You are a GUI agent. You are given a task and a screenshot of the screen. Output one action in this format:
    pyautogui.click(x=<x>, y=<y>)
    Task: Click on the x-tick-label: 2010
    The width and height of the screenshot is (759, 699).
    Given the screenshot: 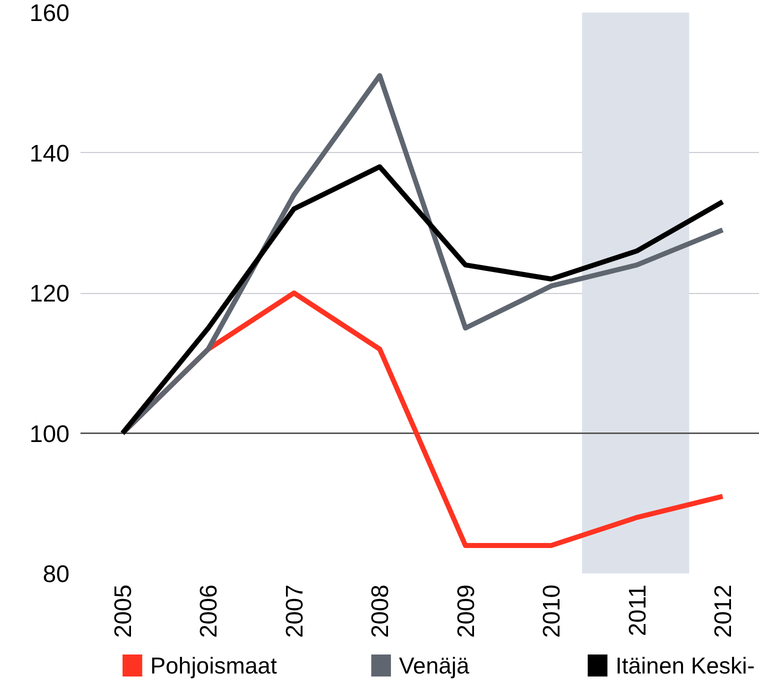 What is the action you would take?
    pyautogui.click(x=552, y=611)
    